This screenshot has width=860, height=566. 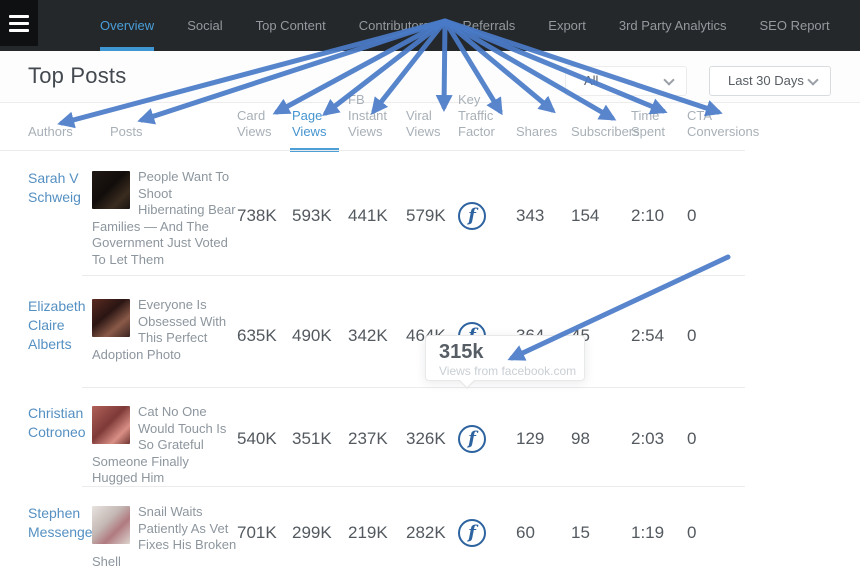 What do you see at coordinates (508, 371) in the screenshot?
I see `tooltip-label: Views from facebook.com` at bounding box center [508, 371].